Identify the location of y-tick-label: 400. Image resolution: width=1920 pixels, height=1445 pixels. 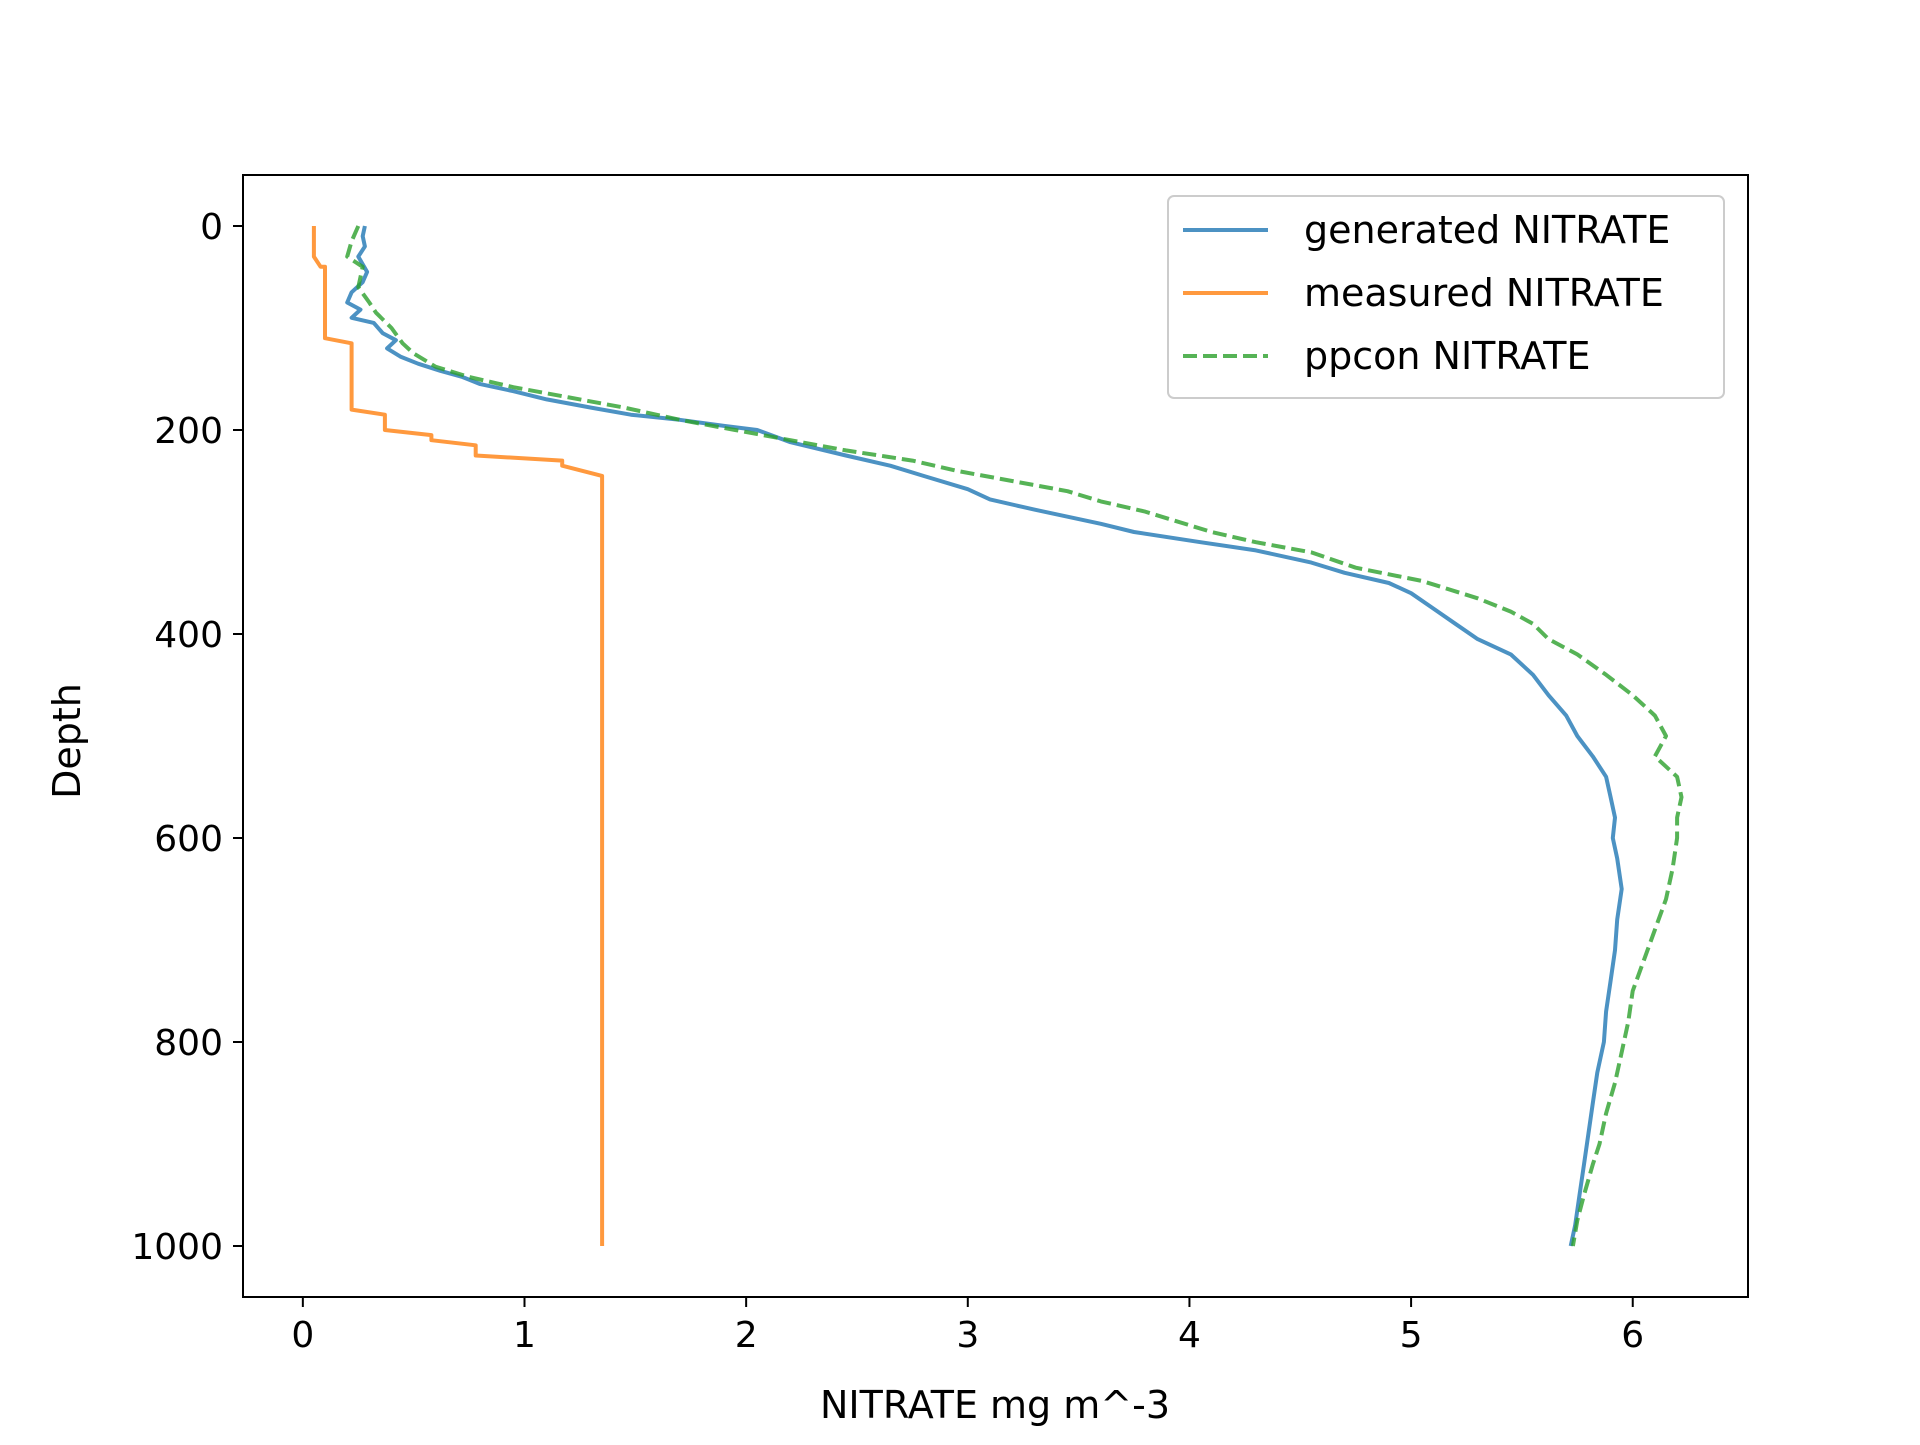
(188, 635).